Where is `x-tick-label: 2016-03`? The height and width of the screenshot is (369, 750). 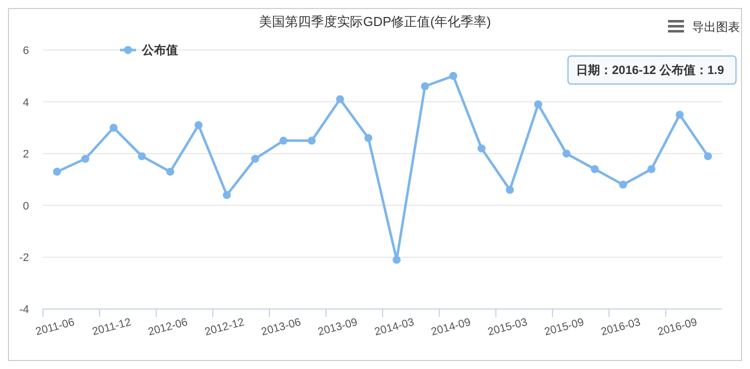 x-tick-label: 2016-03 is located at coordinates (621, 327).